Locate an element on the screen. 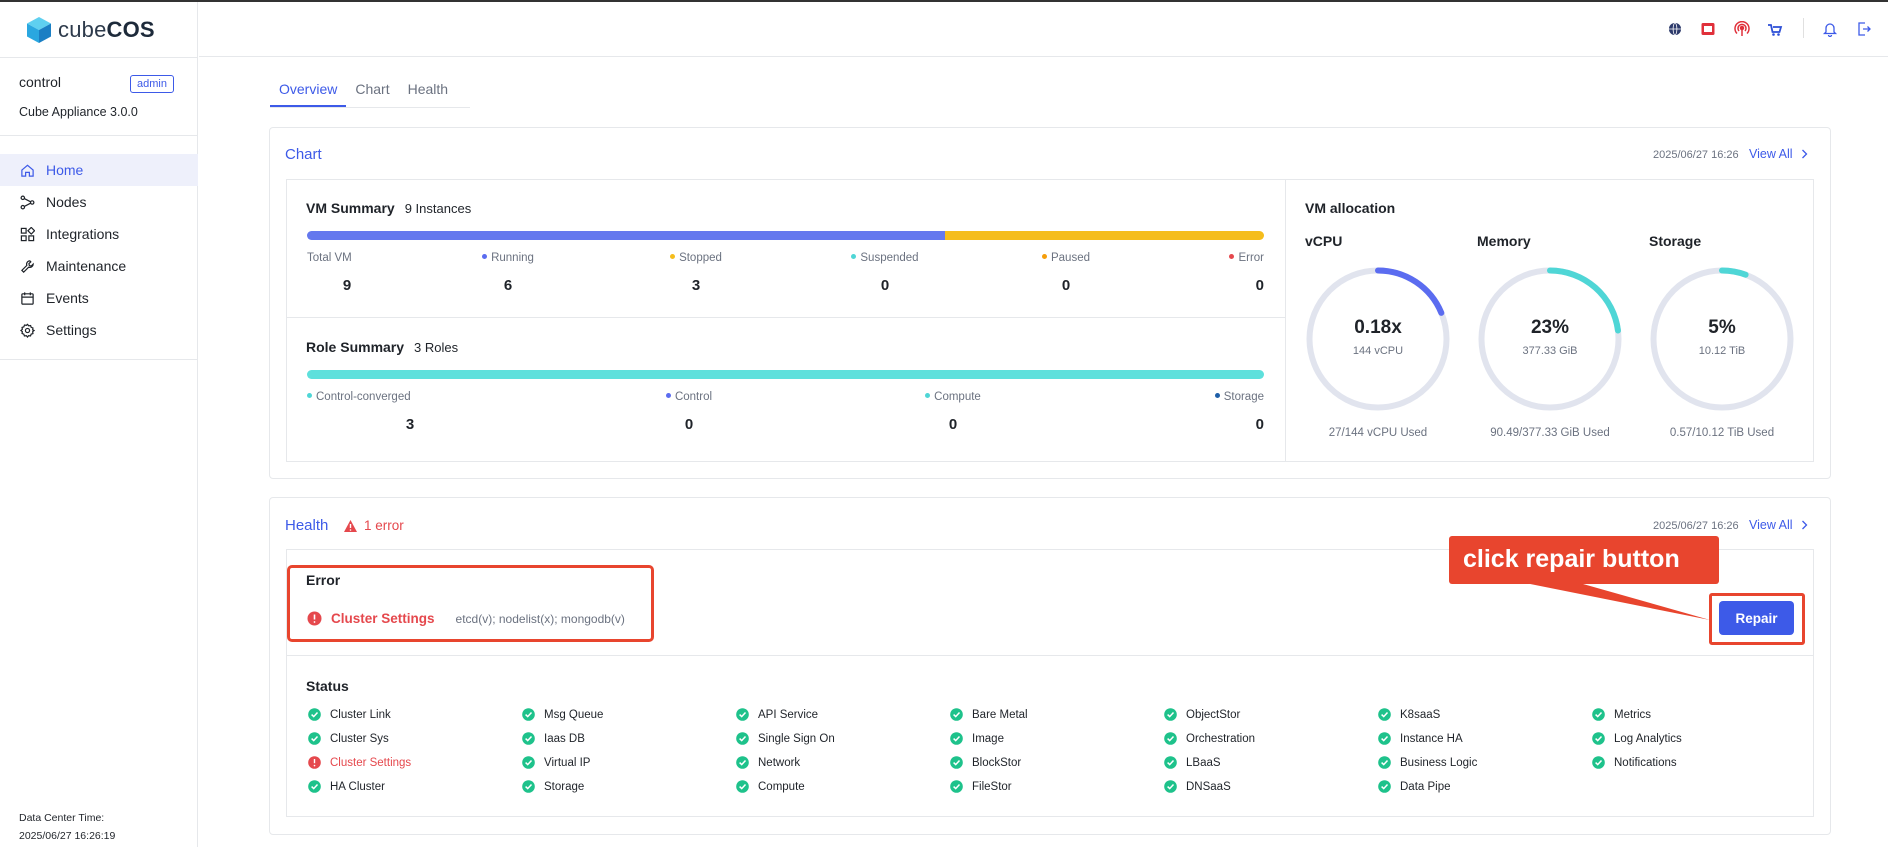 This screenshot has width=1888, height=847. sidebar-item-label: Nodes is located at coordinates (66, 202).